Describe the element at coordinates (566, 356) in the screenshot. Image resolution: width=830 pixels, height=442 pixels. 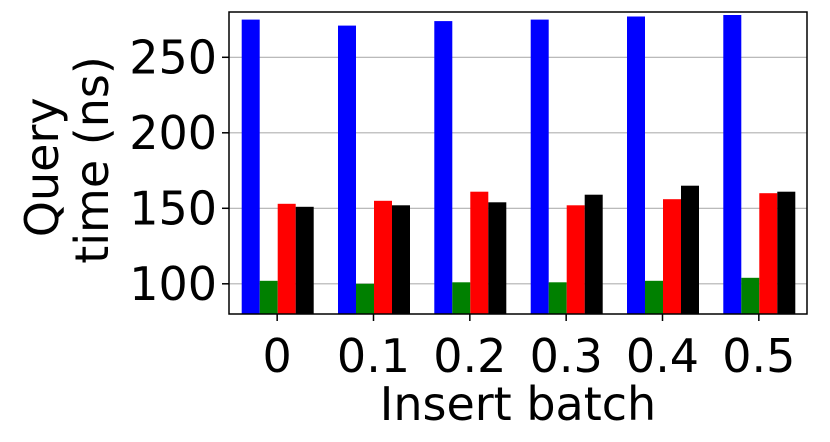
I see `x-tick-label: 0.3` at that location.